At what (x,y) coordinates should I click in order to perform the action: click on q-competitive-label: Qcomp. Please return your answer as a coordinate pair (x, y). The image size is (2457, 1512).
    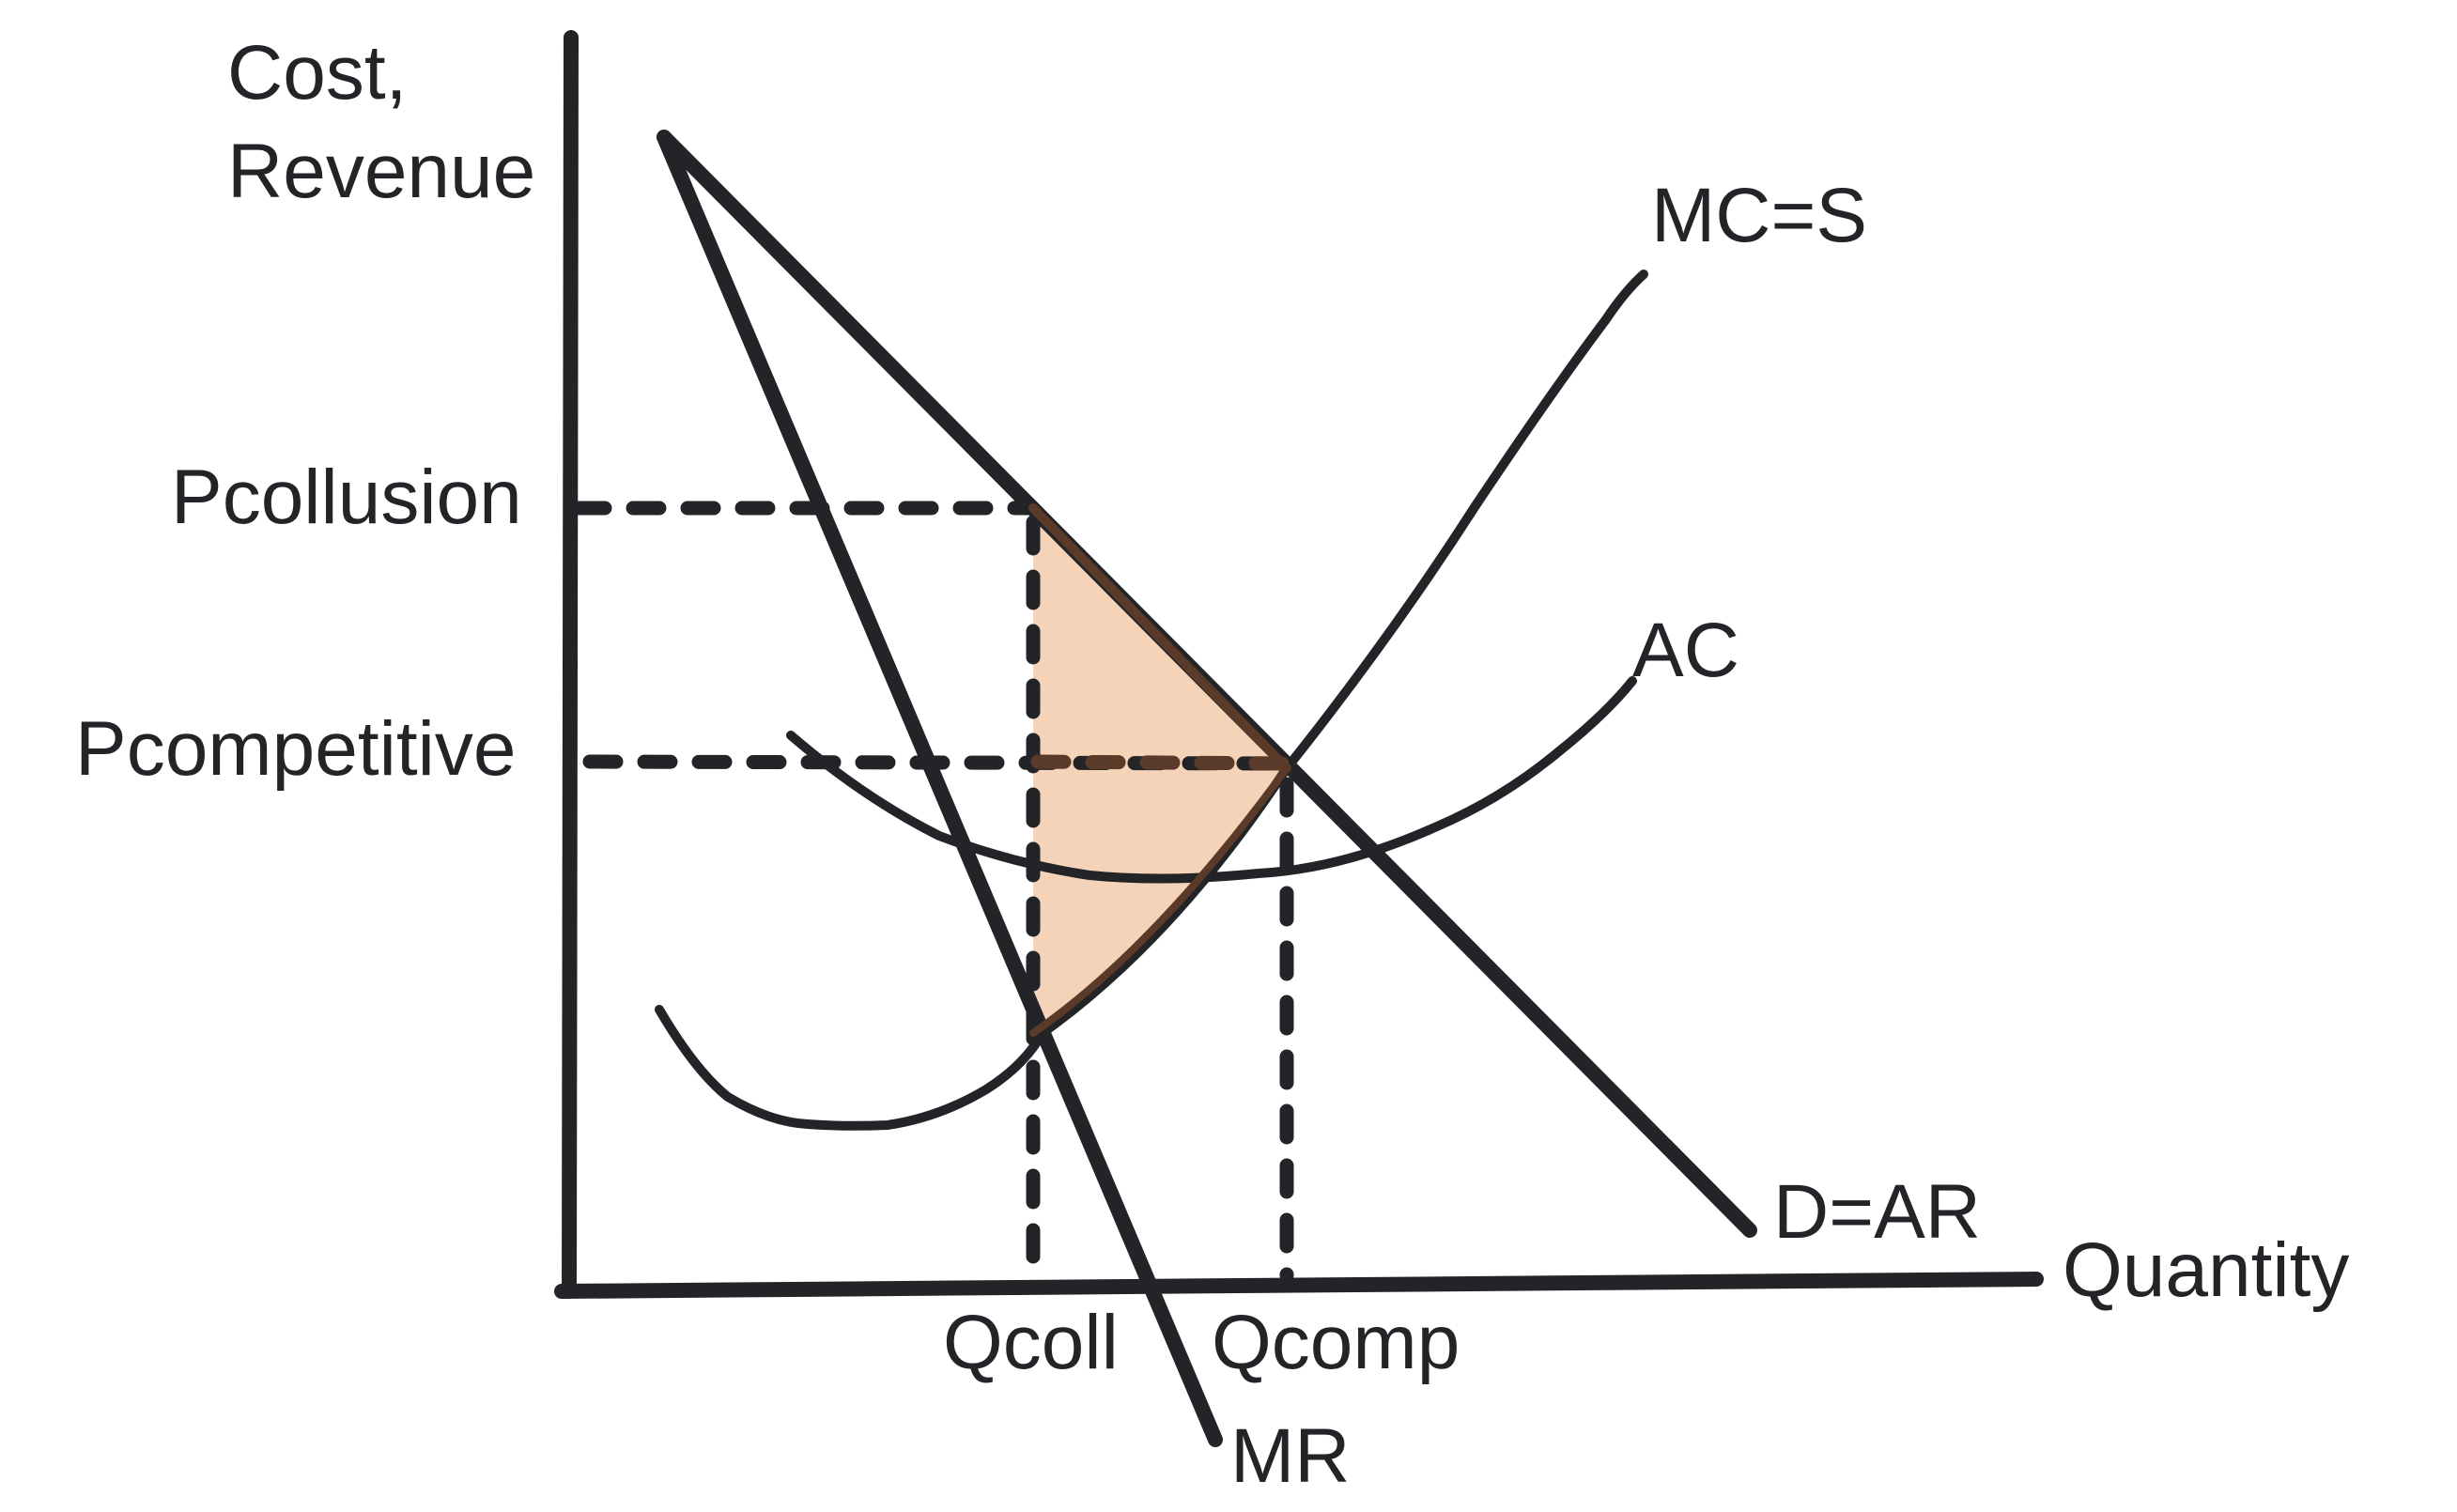
    Looking at the image, I should click on (1336, 1342).